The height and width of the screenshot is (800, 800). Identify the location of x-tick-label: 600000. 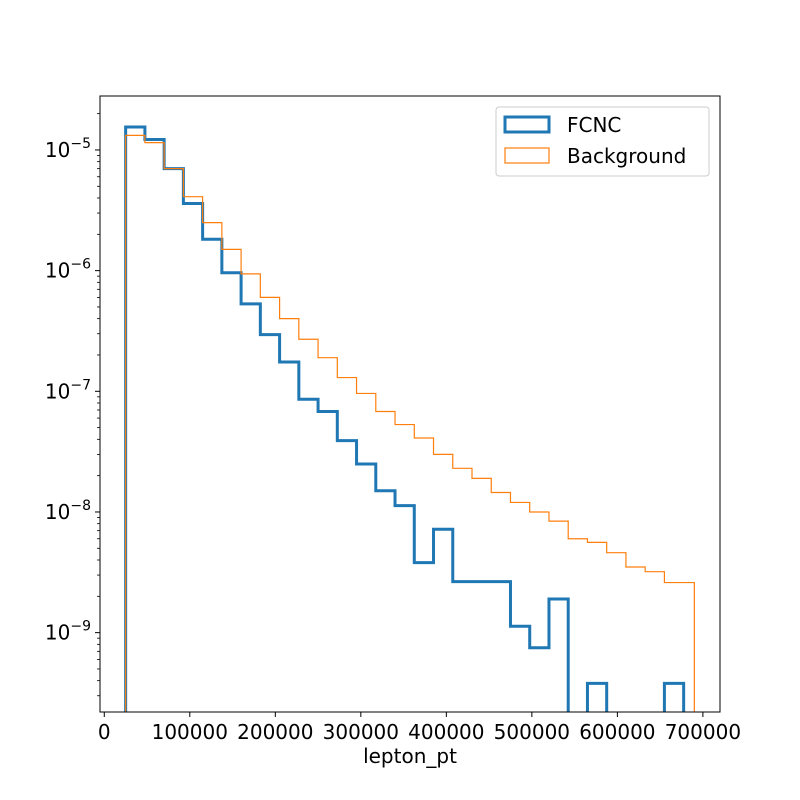
(617, 732).